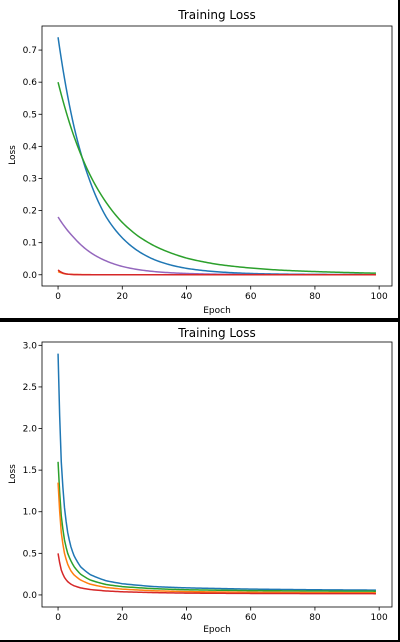 The width and height of the screenshot is (400, 642). Describe the element at coordinates (30, 346) in the screenshot. I see `y-tick-label: 3.0` at that location.